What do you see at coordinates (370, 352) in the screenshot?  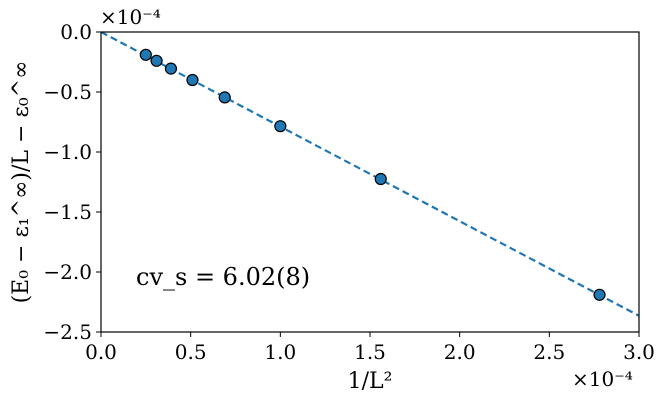 I see `x-tick-label: 1.5` at bounding box center [370, 352].